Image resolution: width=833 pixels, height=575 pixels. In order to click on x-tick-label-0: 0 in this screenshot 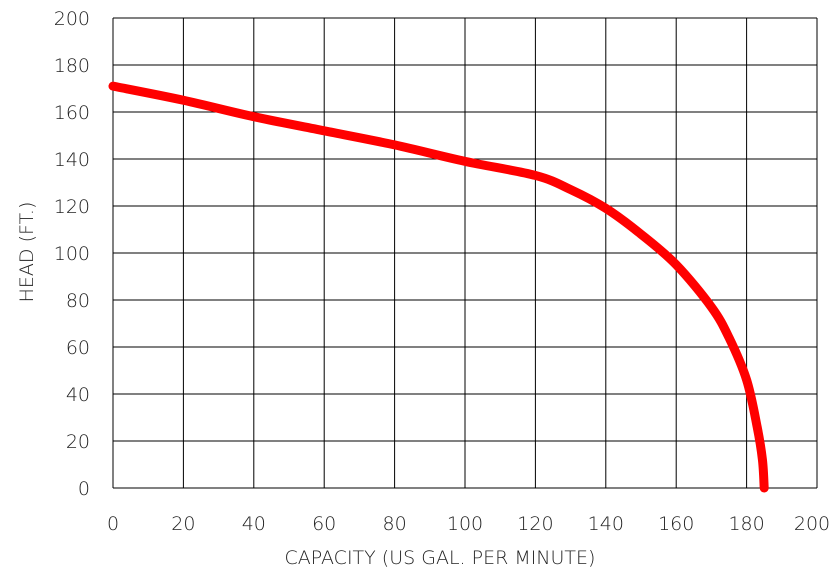, I will do `click(113, 524)`.